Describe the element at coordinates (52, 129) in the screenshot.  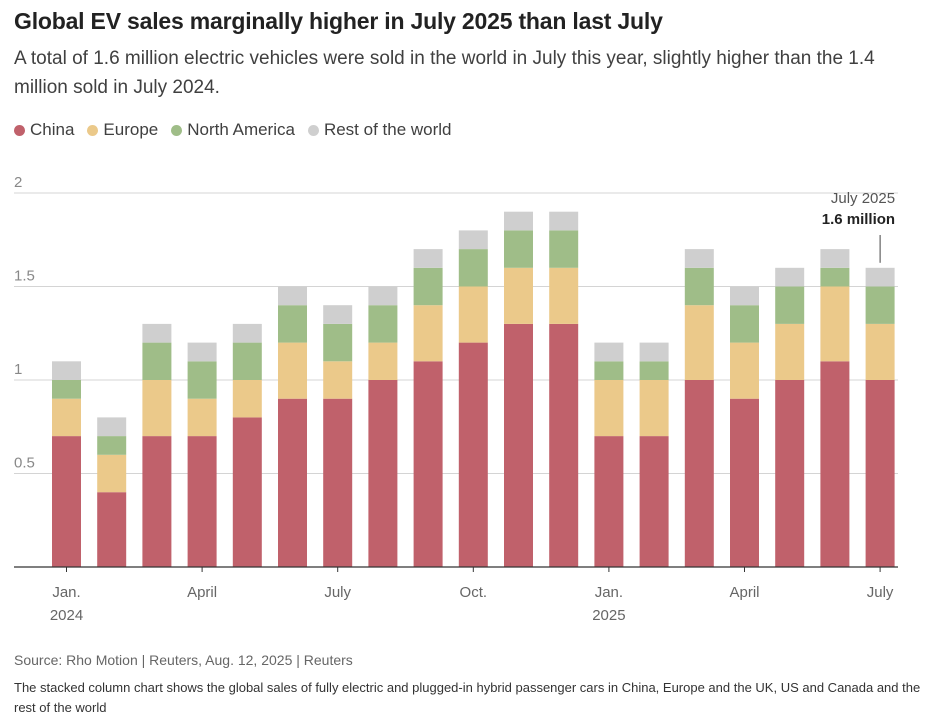
I see `legend-label: China` at that location.